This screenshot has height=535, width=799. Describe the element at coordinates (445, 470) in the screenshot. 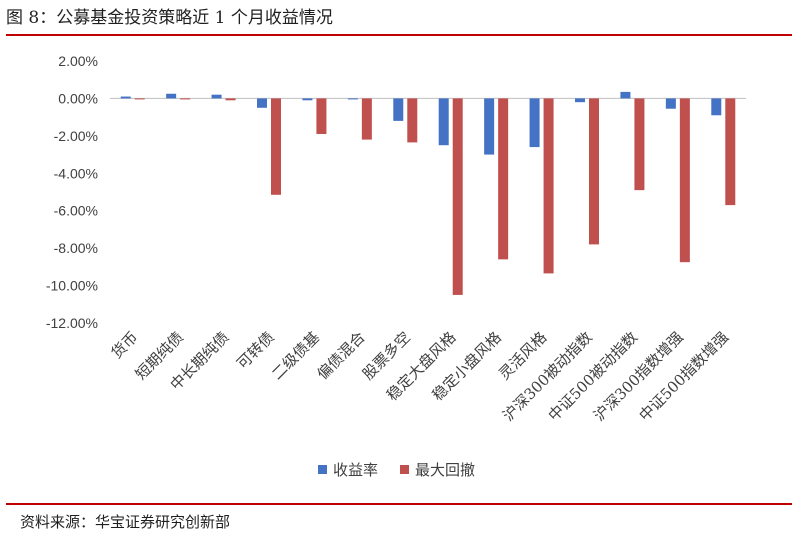

I see `legend-label-drawdown: 最大回撤` at that location.